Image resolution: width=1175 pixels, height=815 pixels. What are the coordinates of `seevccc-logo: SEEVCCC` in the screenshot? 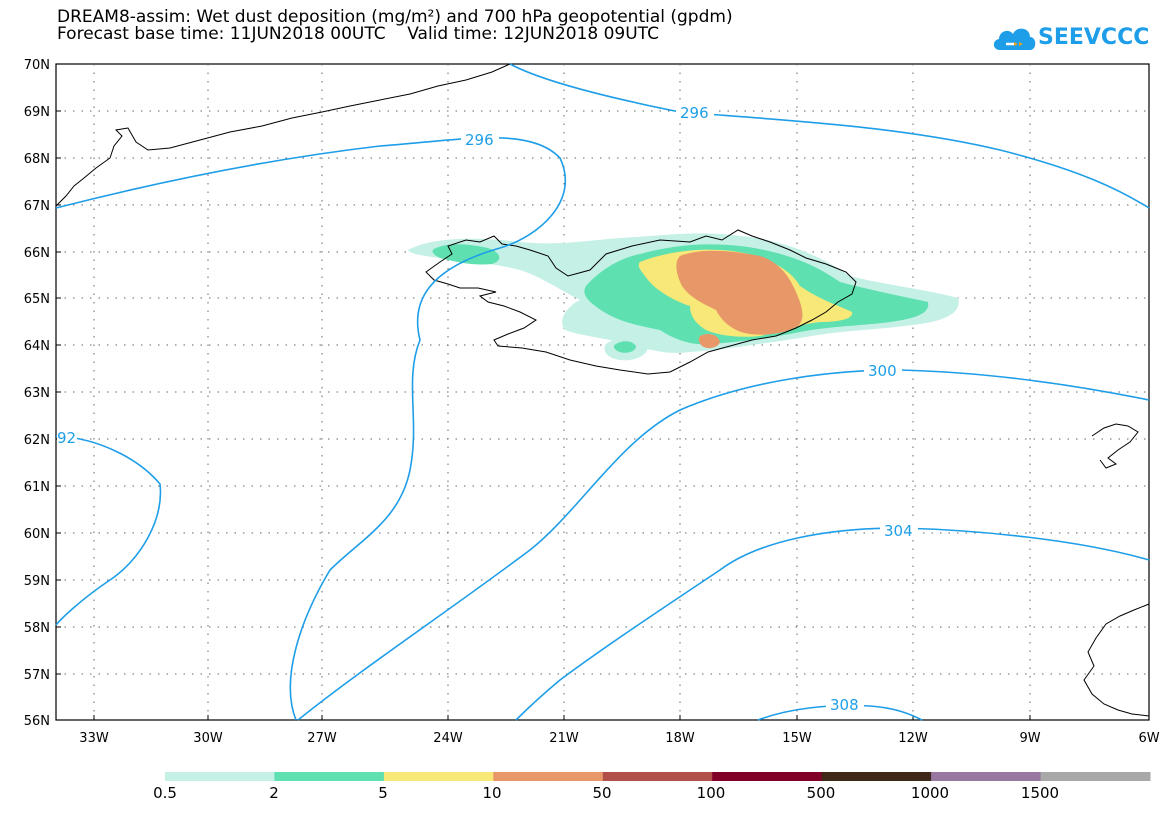 It's located at (1070, 38).